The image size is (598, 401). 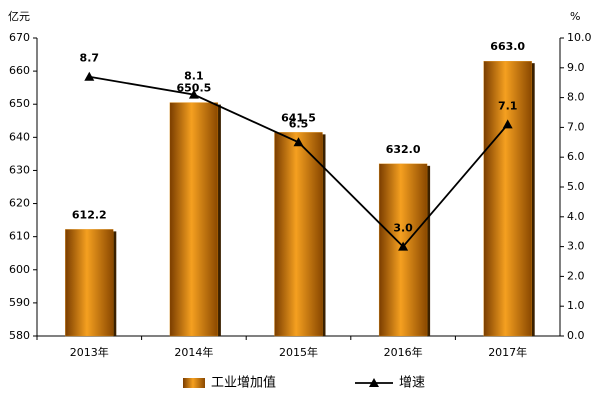 I want to click on y-tick-label: 670, so click(x=19, y=37).